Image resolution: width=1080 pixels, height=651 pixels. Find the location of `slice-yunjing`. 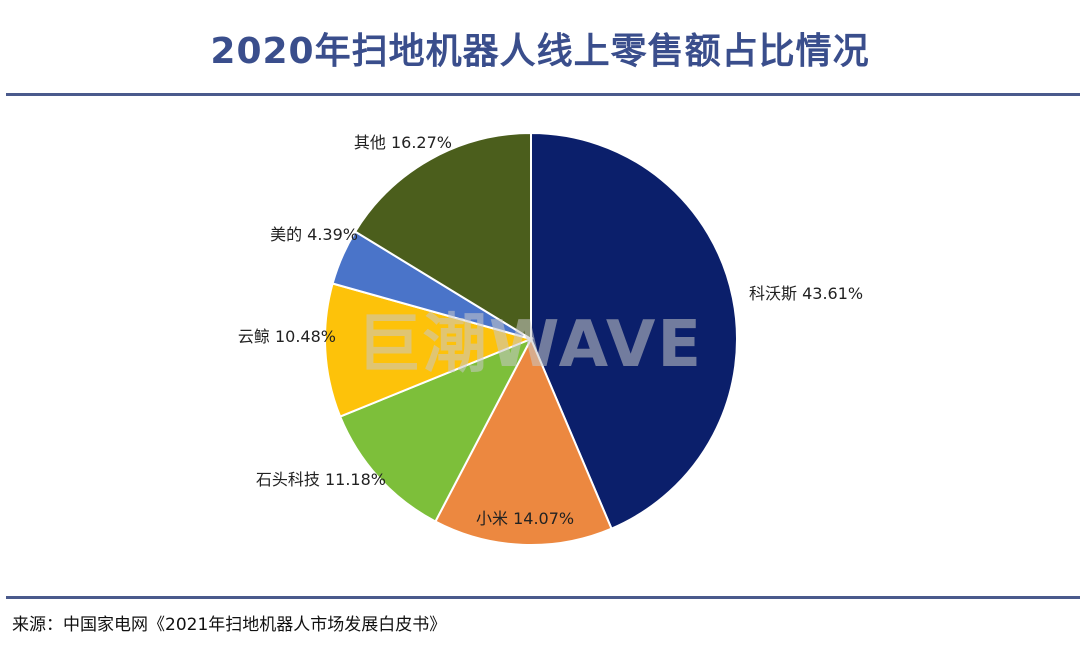

slice-yunjing is located at coordinates (429, 350).